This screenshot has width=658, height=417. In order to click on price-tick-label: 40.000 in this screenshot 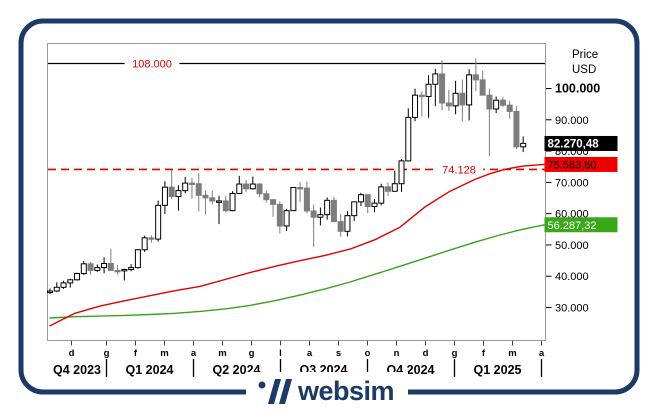, I will do `click(572, 277)`.